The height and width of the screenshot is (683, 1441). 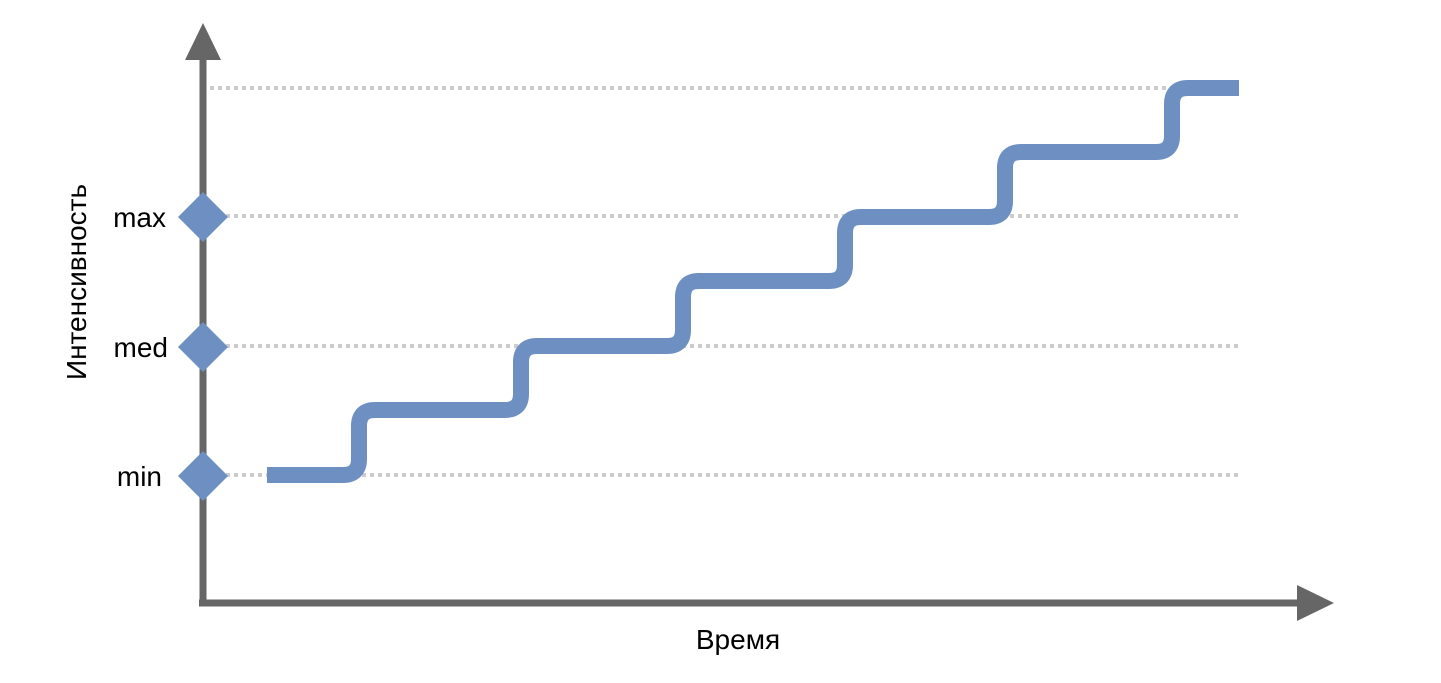 I want to click on x-axis-arrow-icon, so click(x=1315, y=603).